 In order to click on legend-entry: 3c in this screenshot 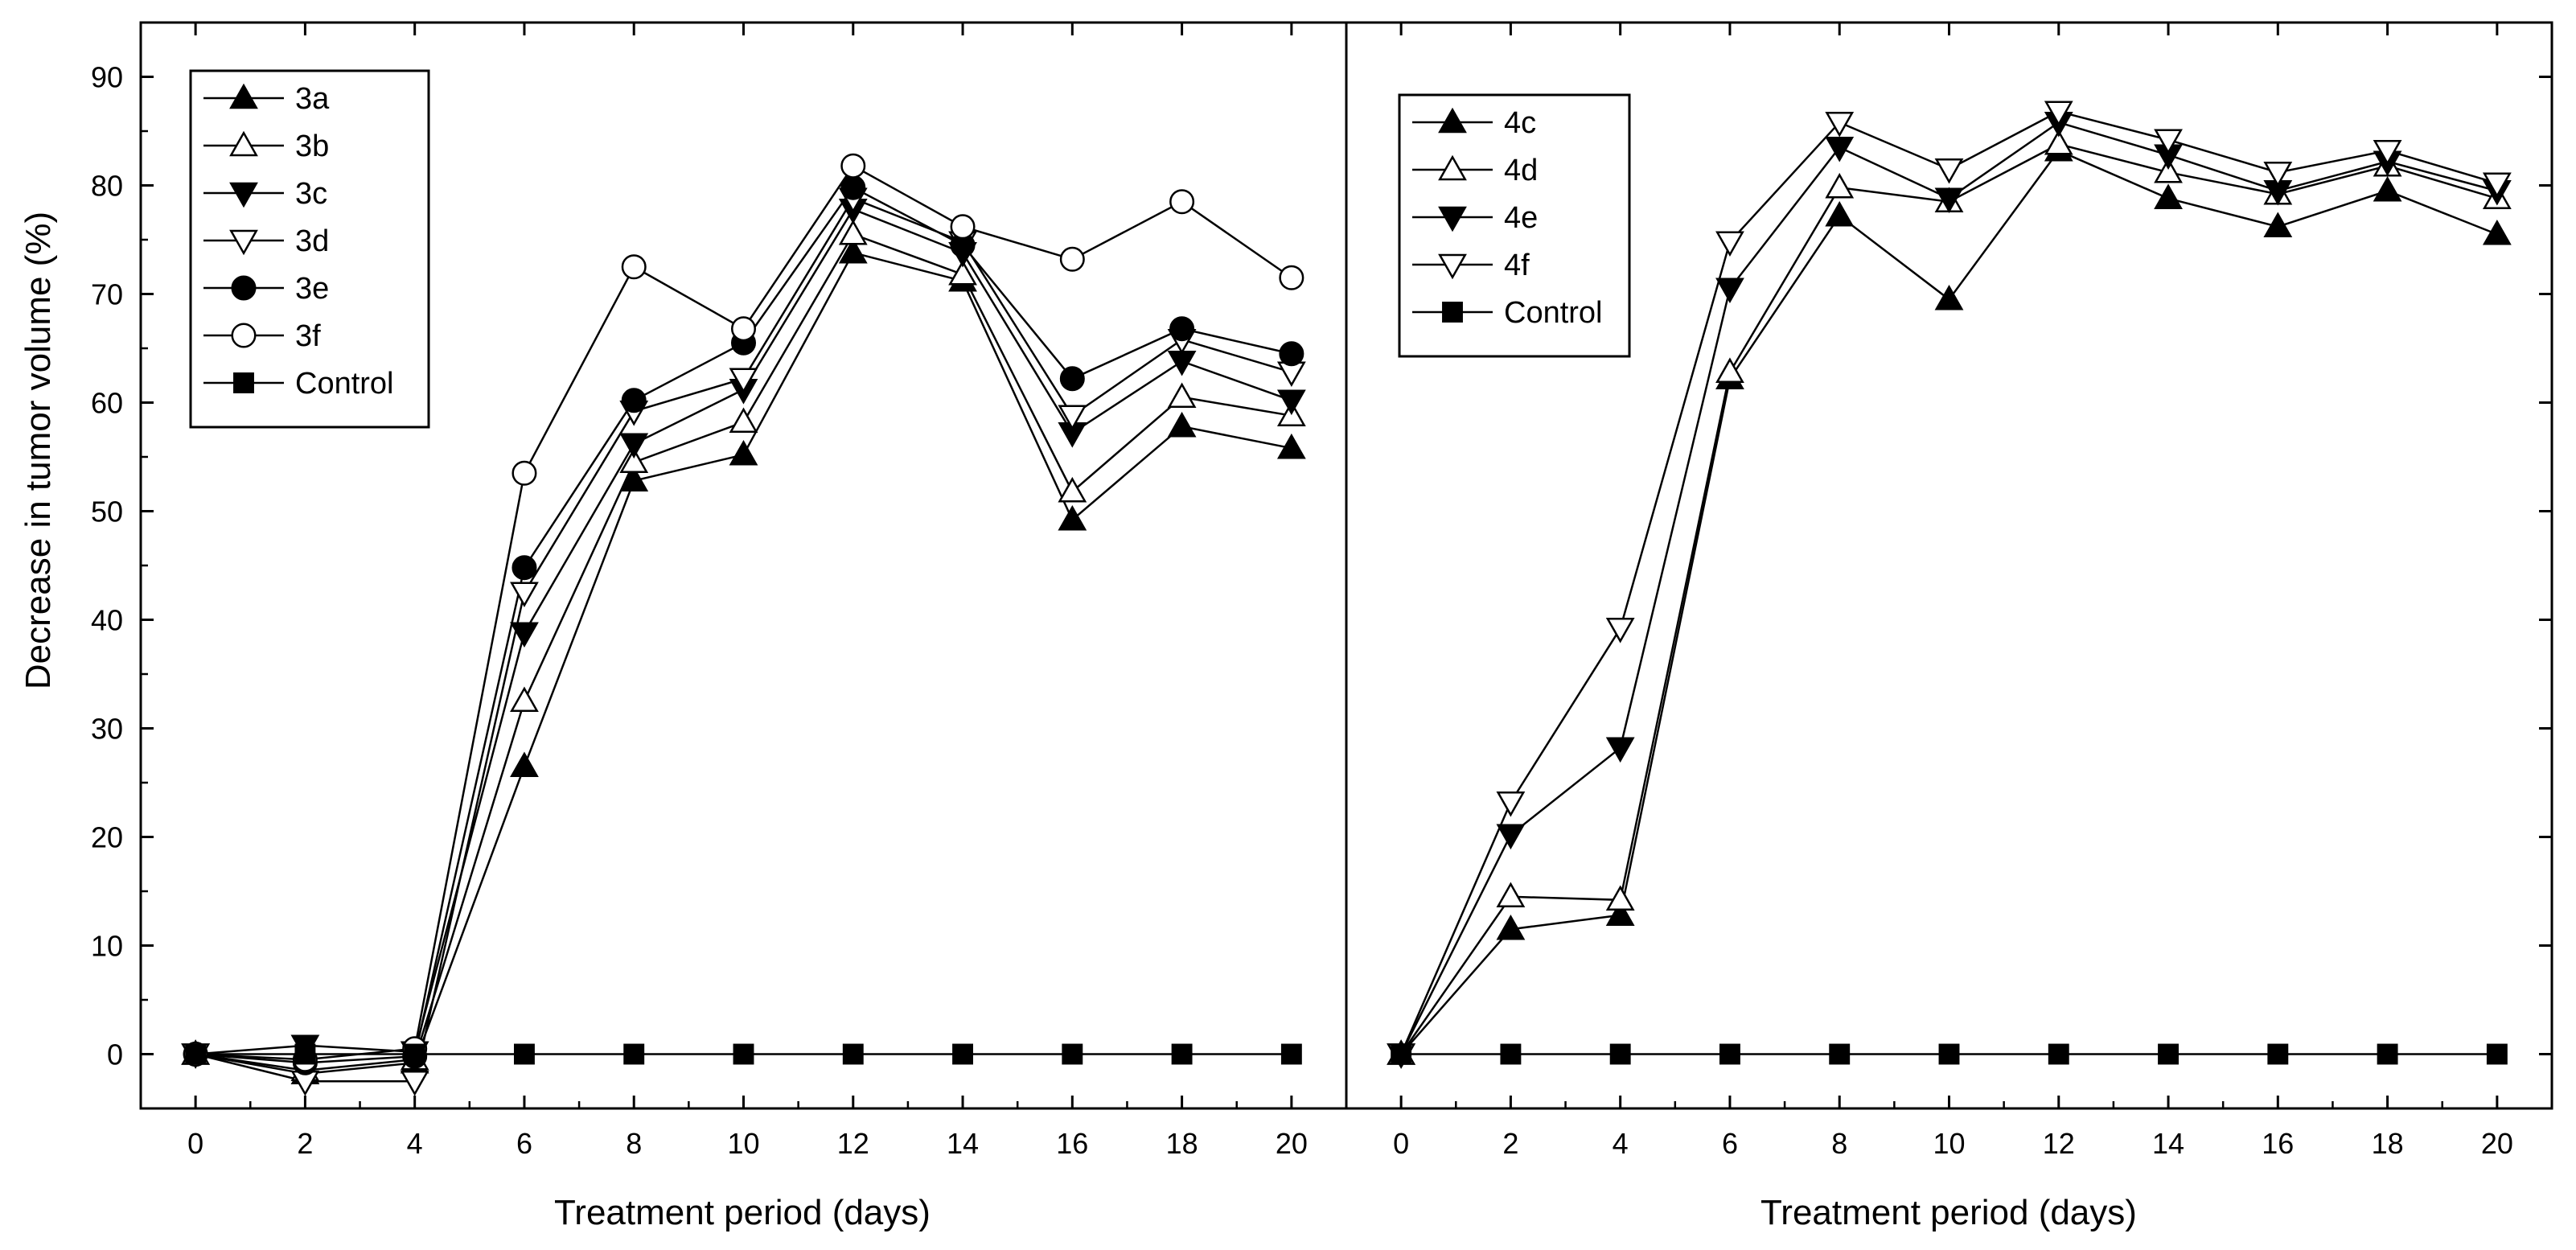, I will do `click(265, 194)`.